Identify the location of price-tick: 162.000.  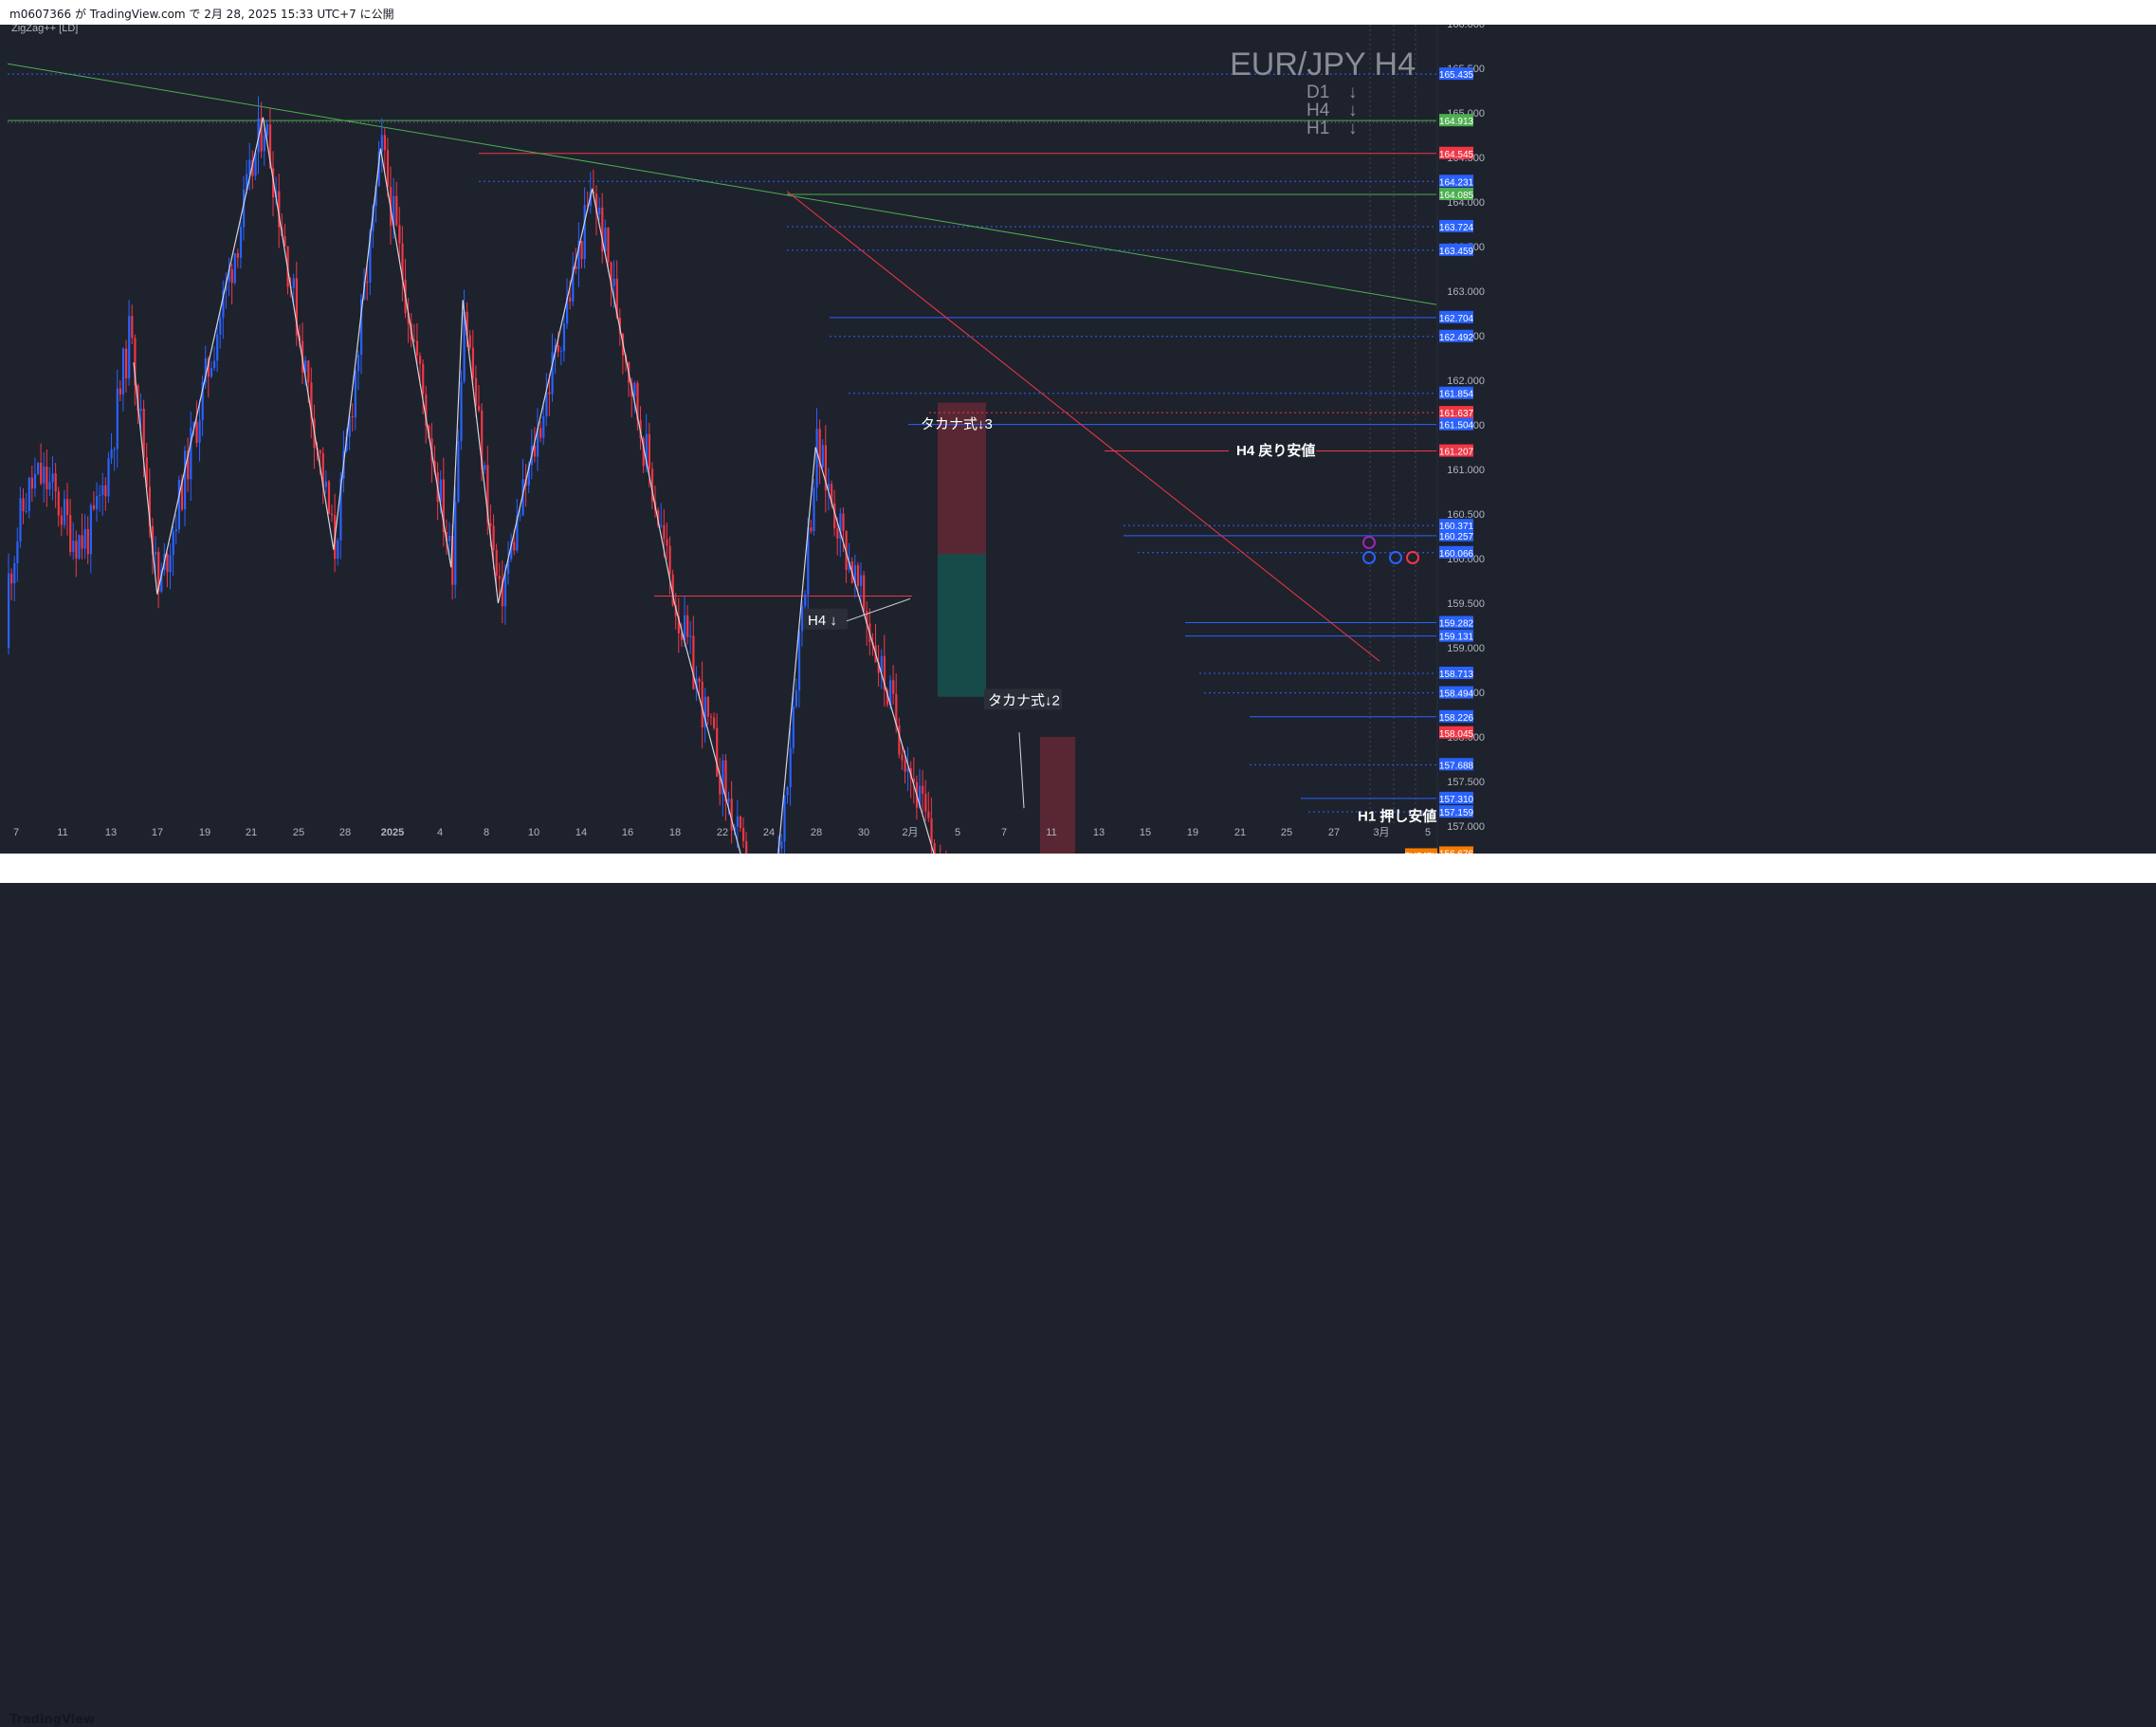
(1466, 382).